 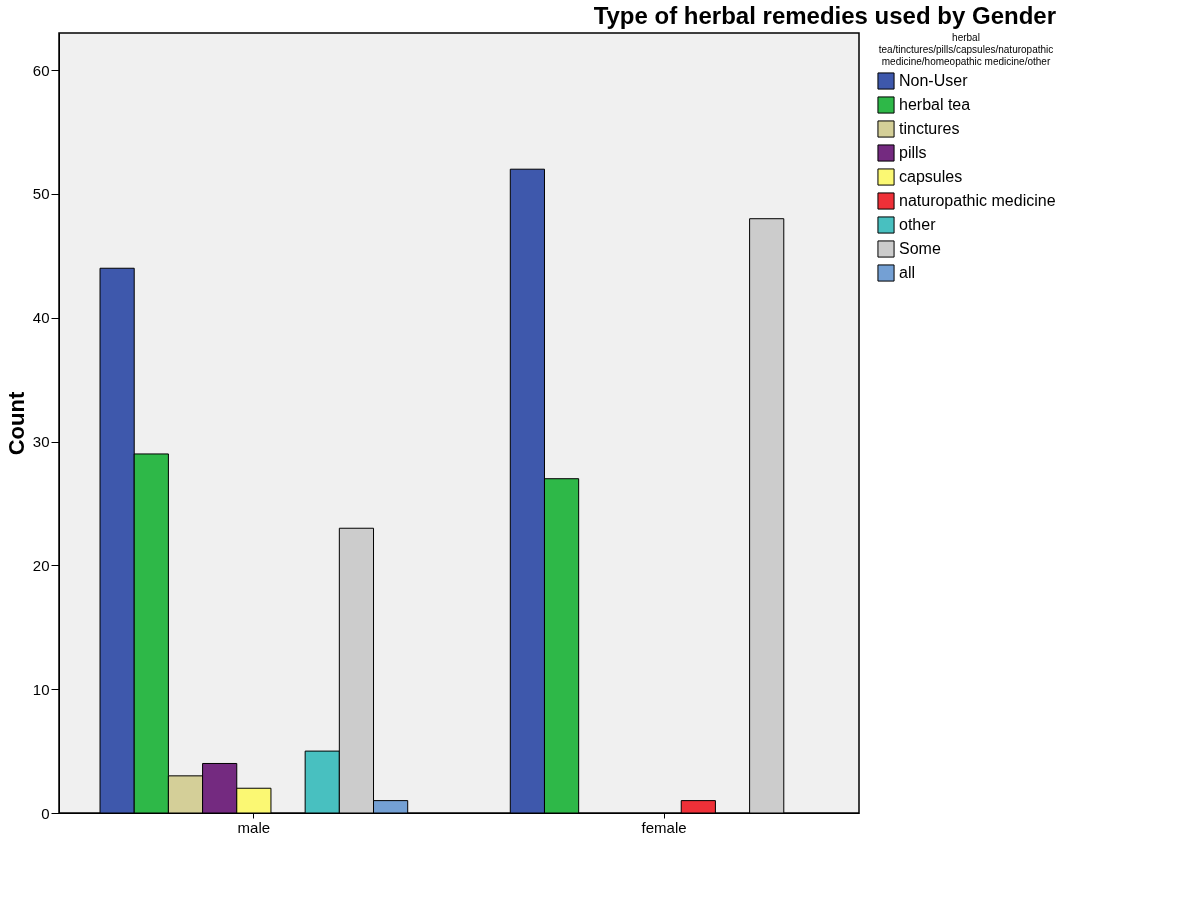 What do you see at coordinates (41, 318) in the screenshot?
I see `y-tick-label: 40` at bounding box center [41, 318].